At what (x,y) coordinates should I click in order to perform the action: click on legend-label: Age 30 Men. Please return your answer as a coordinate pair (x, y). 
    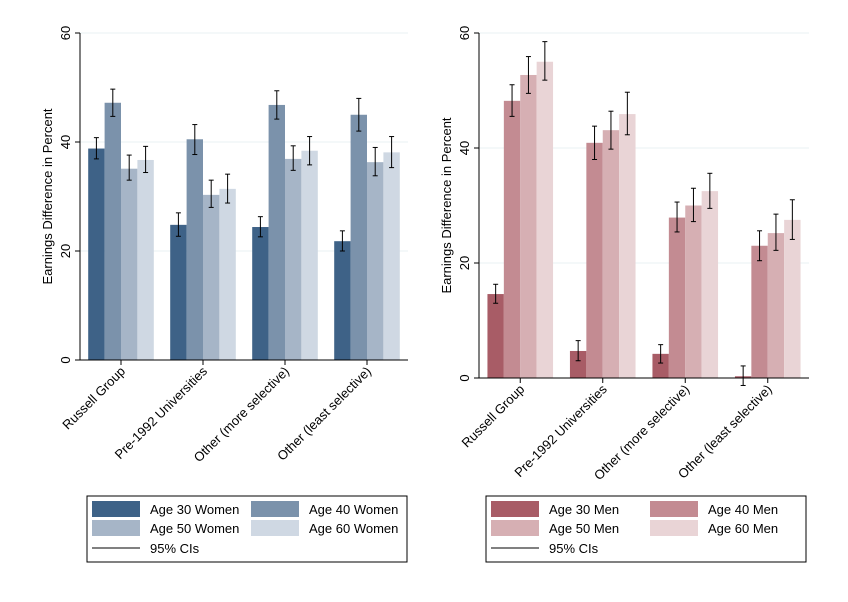
    Looking at the image, I should click on (584, 509).